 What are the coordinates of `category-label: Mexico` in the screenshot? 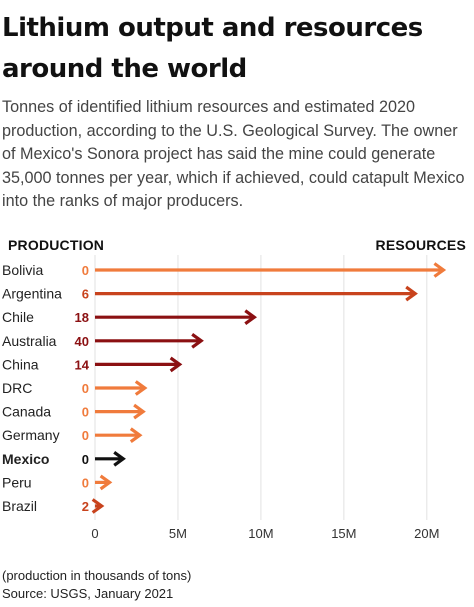 It's located at (25, 459).